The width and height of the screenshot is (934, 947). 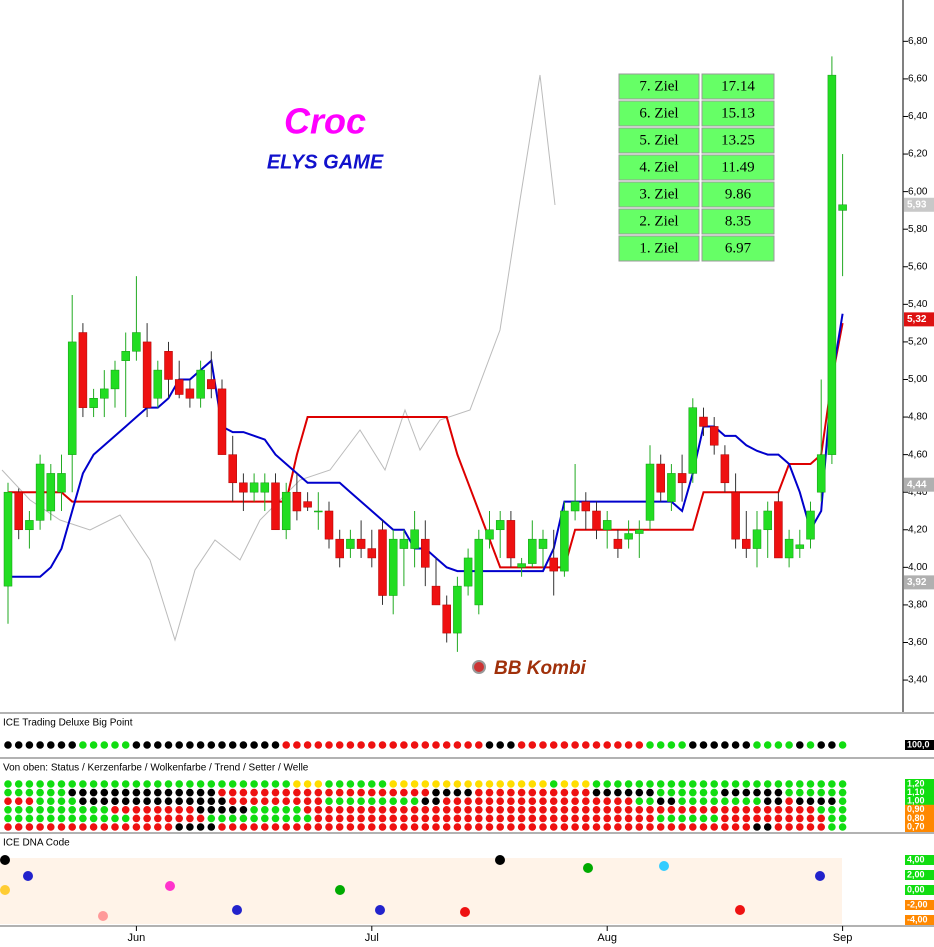 What do you see at coordinates (918, 266) in the screenshot?
I see `y-tick-label: 5,60` at bounding box center [918, 266].